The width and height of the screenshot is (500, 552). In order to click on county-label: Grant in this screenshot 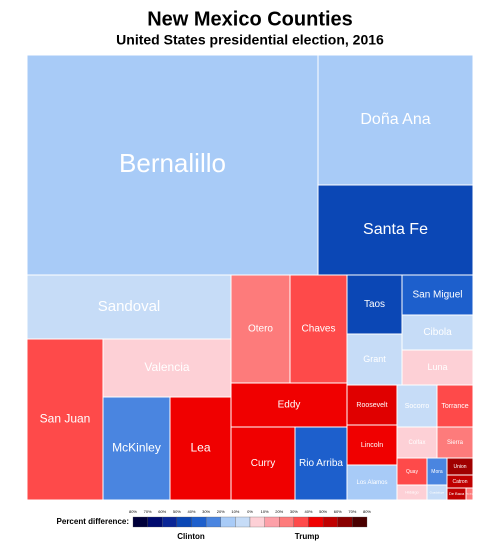, I will do `click(374, 359)`.